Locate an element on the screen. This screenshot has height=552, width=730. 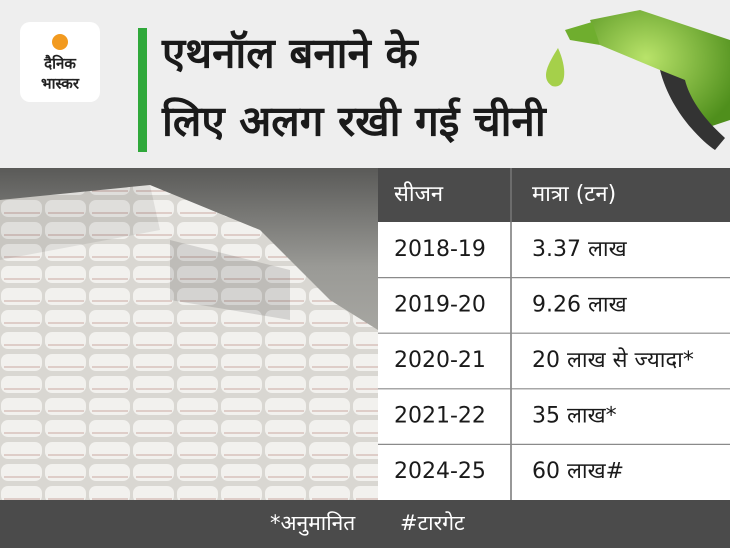
season-cell: 2018-19 is located at coordinates (440, 249).